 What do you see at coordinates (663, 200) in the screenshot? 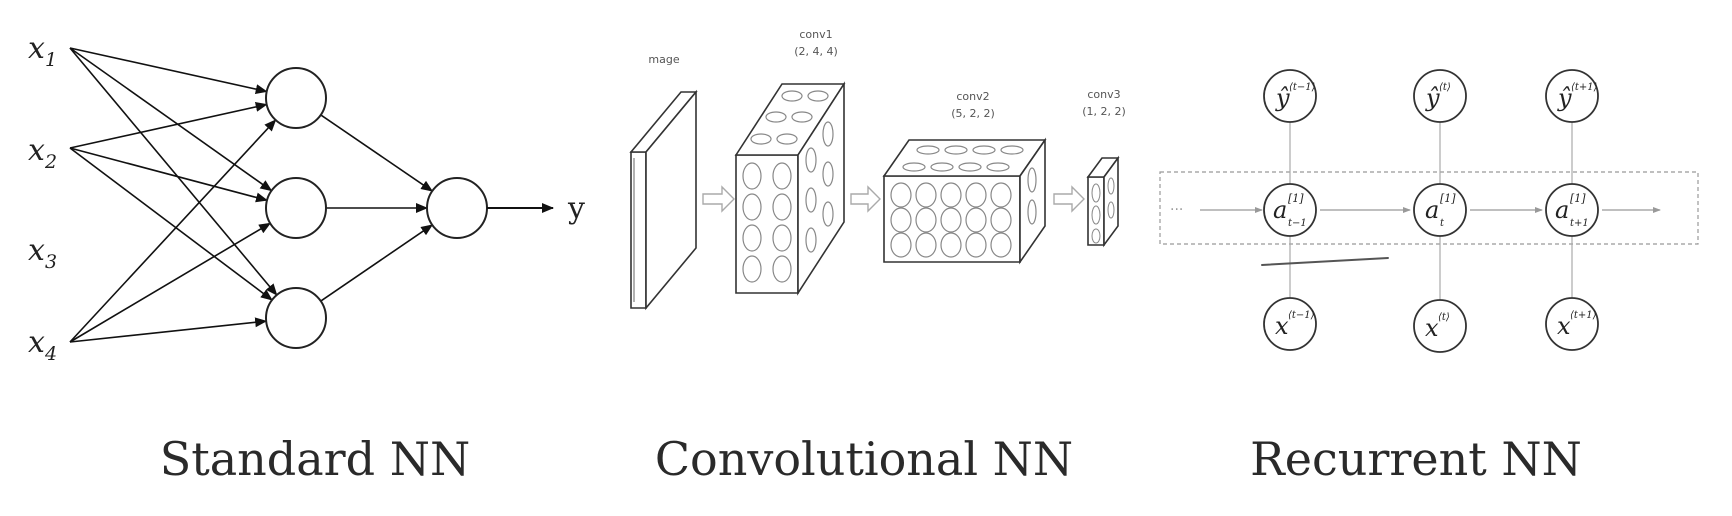
I see `input-image-block` at bounding box center [663, 200].